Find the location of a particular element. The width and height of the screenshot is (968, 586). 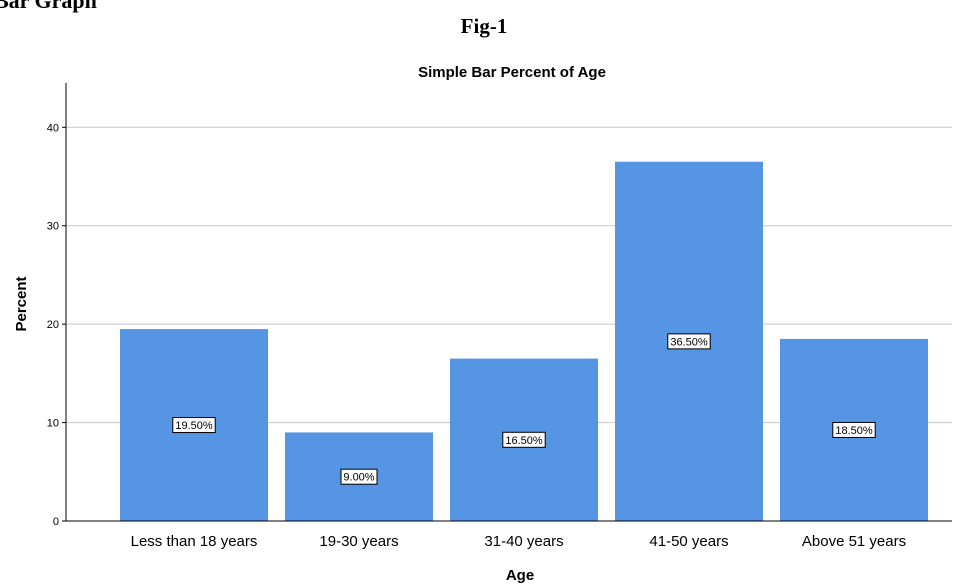

document-heading: Bar Graph is located at coordinates (48, 6).